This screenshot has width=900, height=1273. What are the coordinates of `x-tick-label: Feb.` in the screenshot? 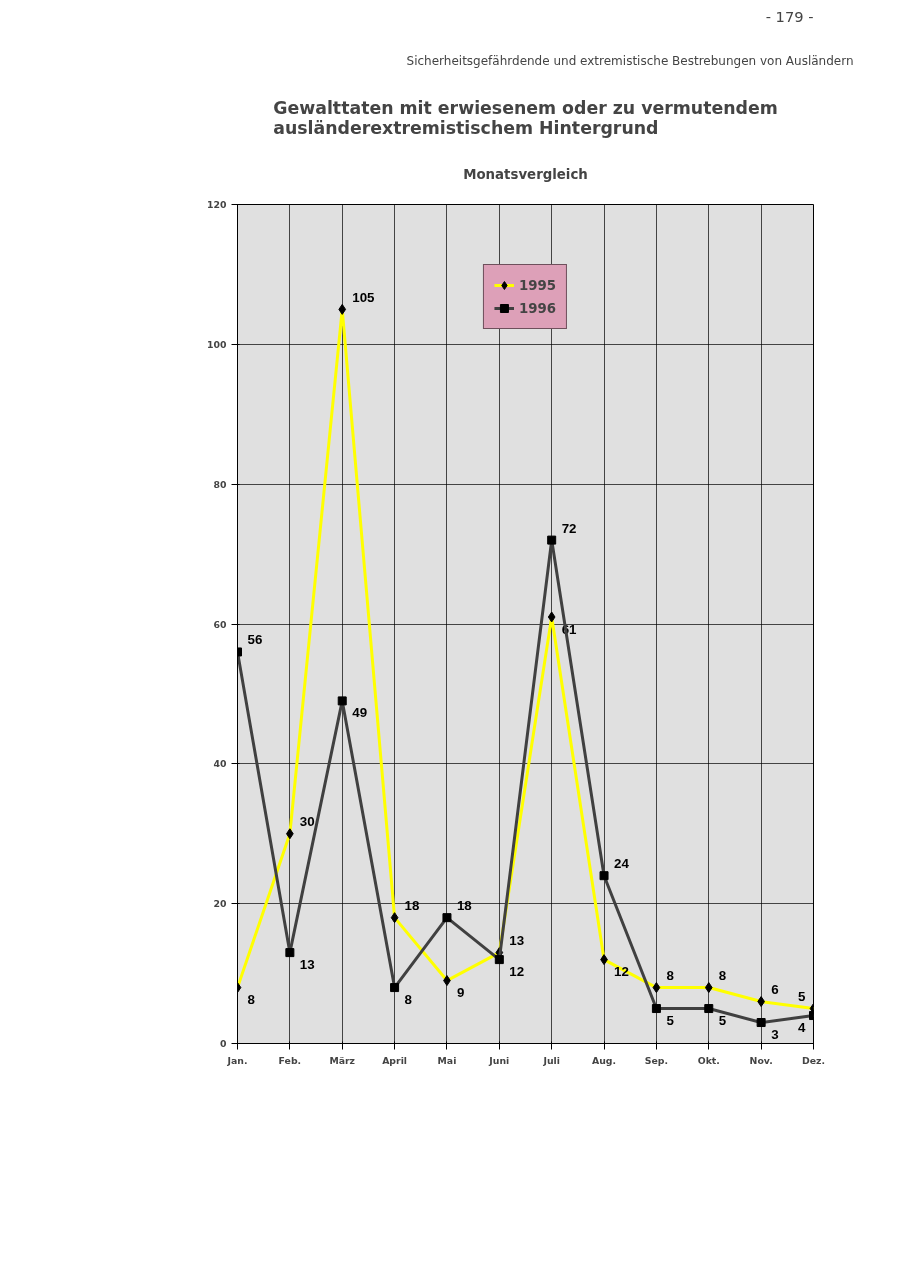 It's located at (290, 1060).